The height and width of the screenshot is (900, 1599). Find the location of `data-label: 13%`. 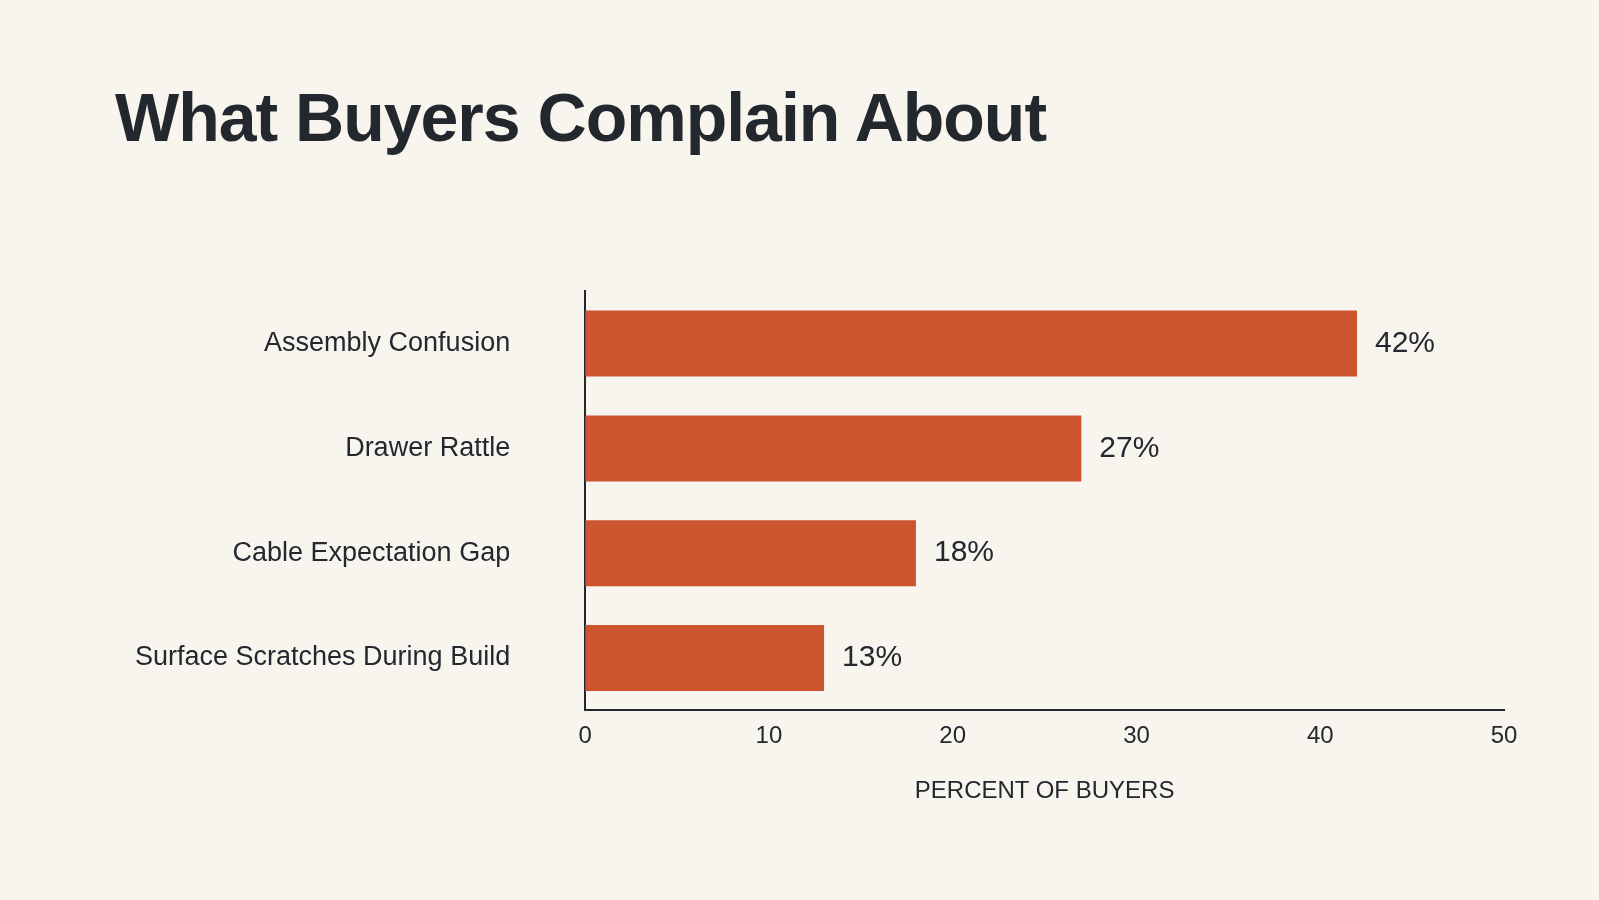

data-label: 13% is located at coordinates (872, 656).